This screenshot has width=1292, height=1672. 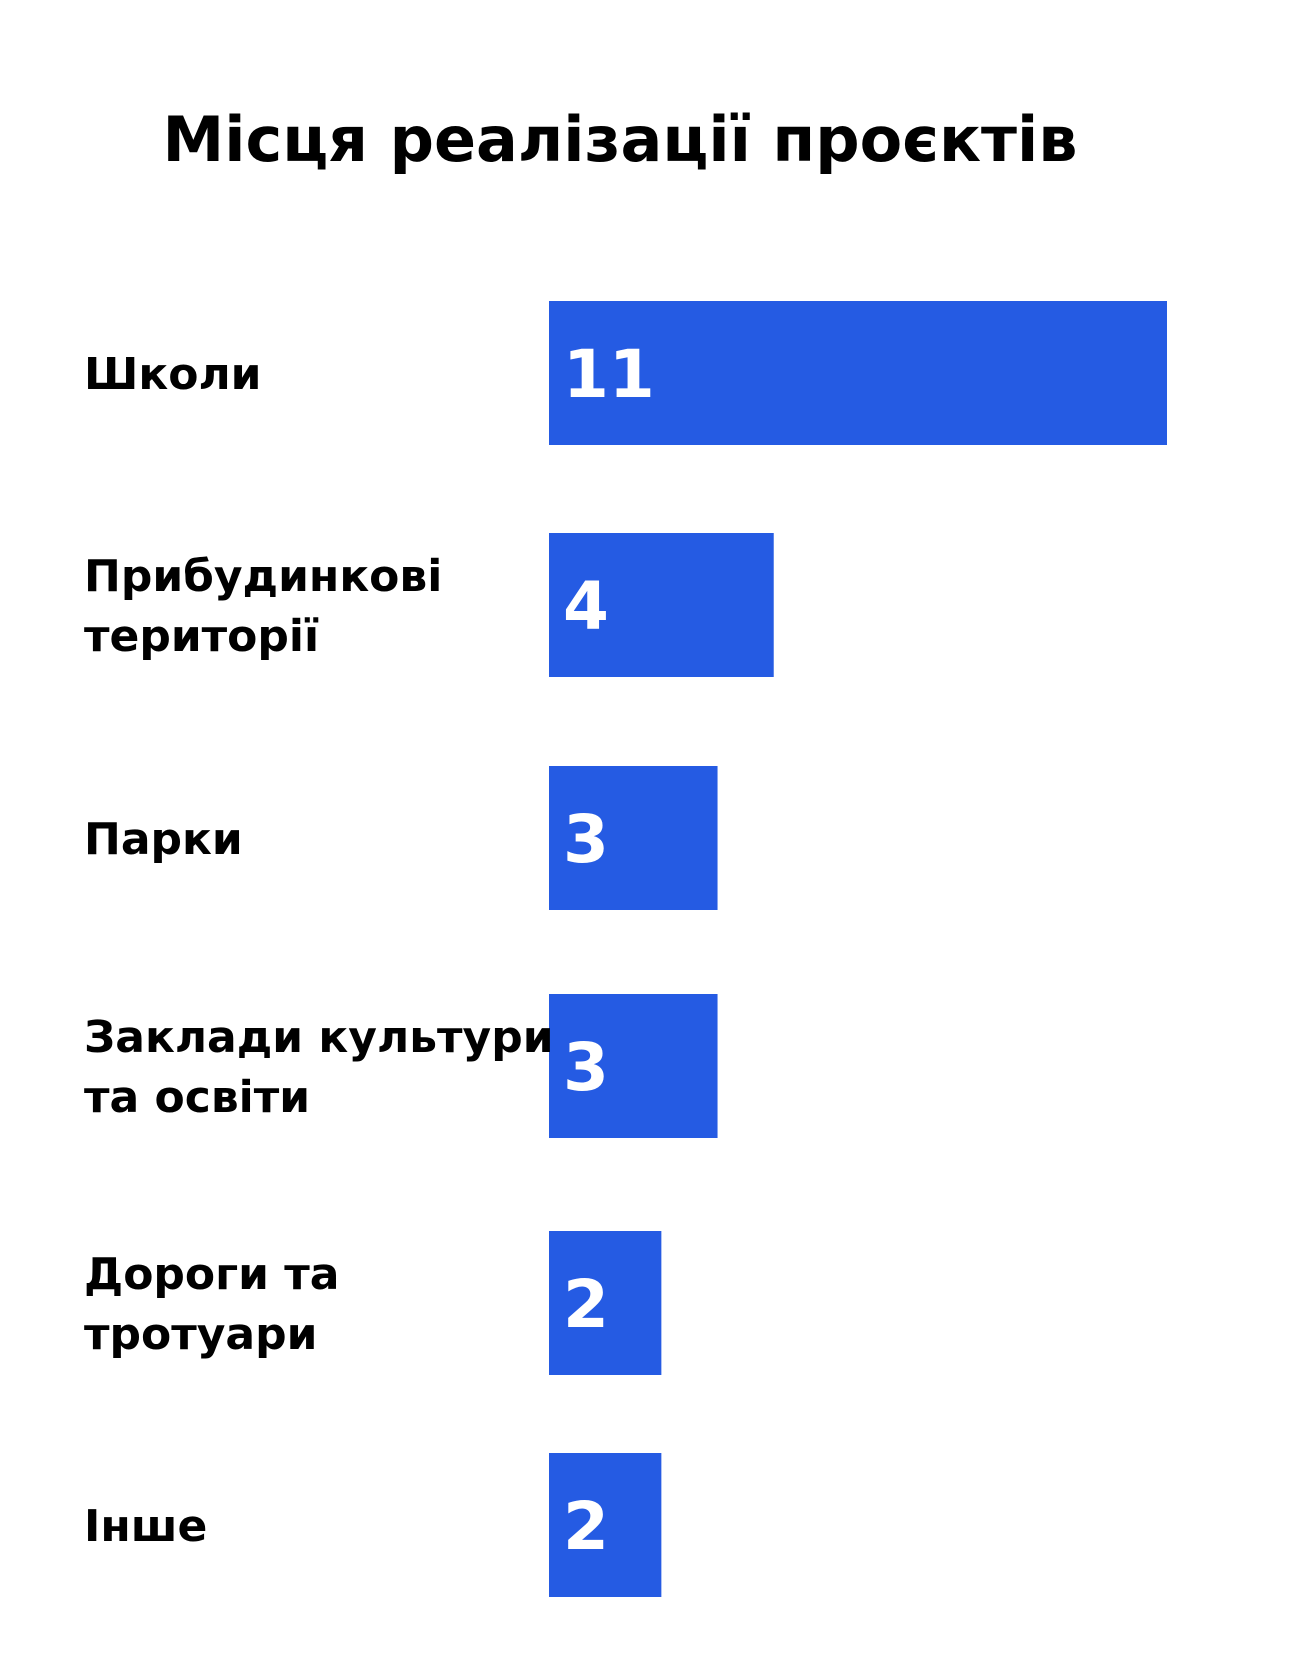 What do you see at coordinates (609, 374) in the screenshot?
I see `bar-value-label-0: 11` at bounding box center [609, 374].